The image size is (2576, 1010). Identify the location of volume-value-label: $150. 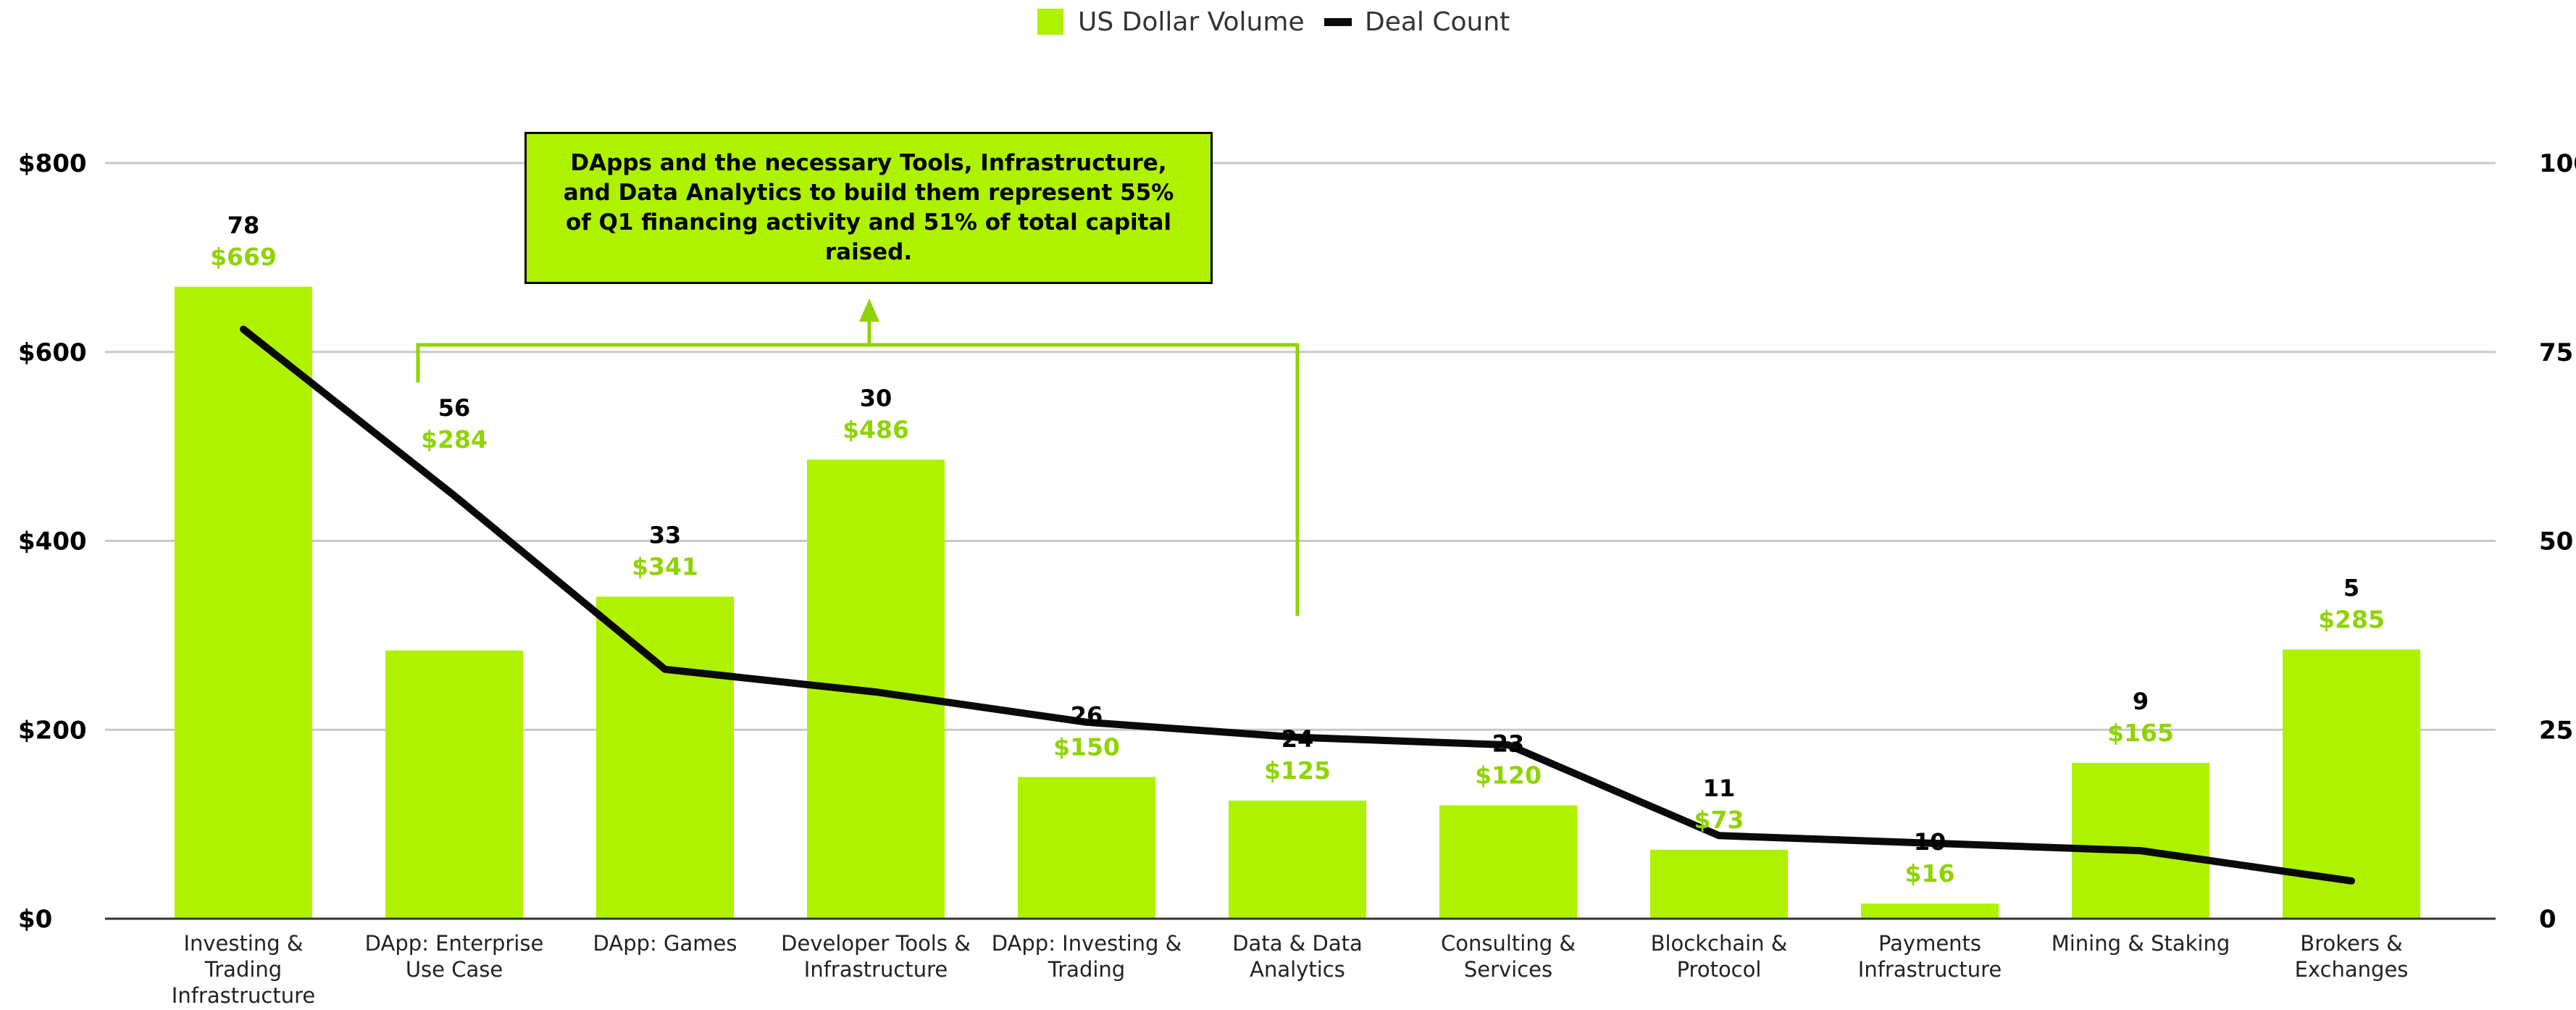
(1086, 747).